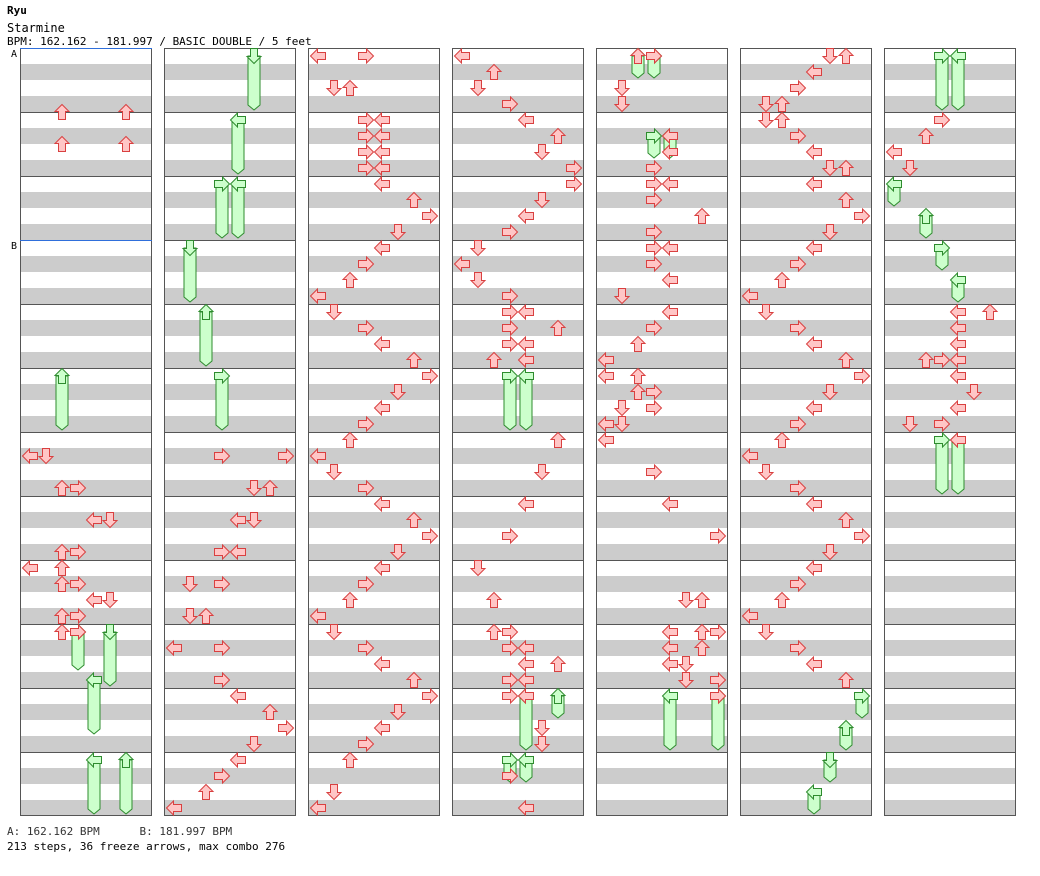  I want to click on song-title: Starmine, so click(36, 28).